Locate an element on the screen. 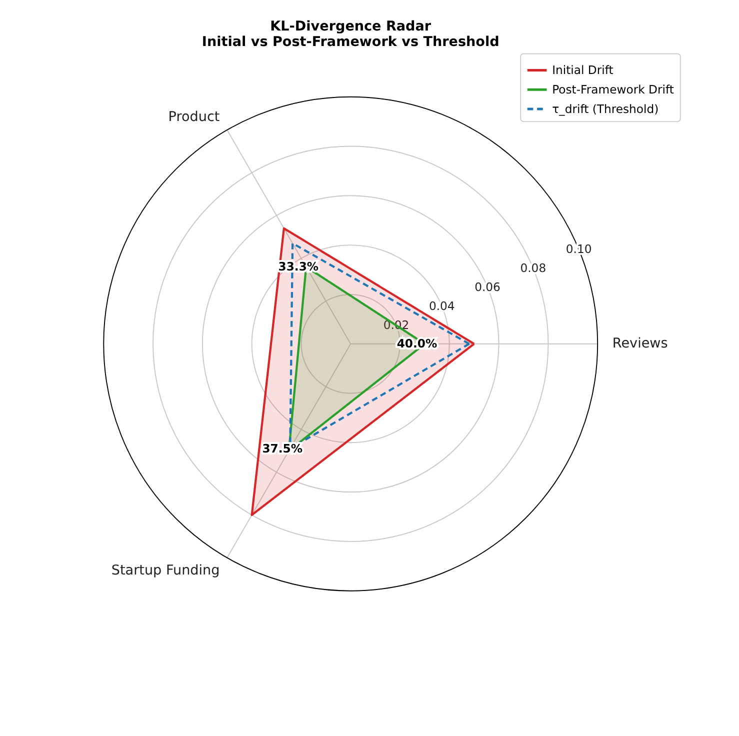 This screenshot has width=739, height=736. spoke-label: Reviews is located at coordinates (640, 344).